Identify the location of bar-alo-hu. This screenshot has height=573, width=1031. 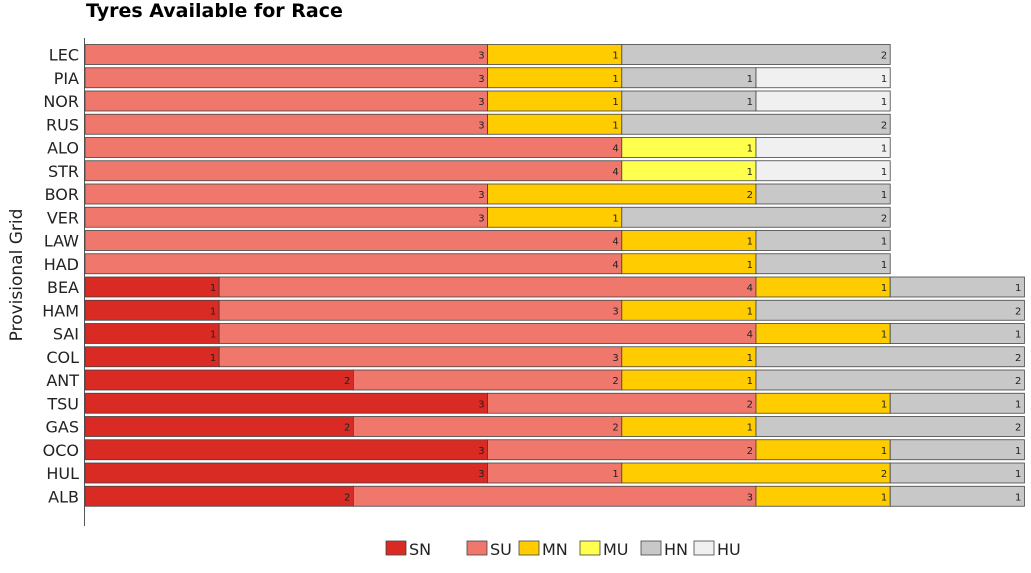
(823, 147).